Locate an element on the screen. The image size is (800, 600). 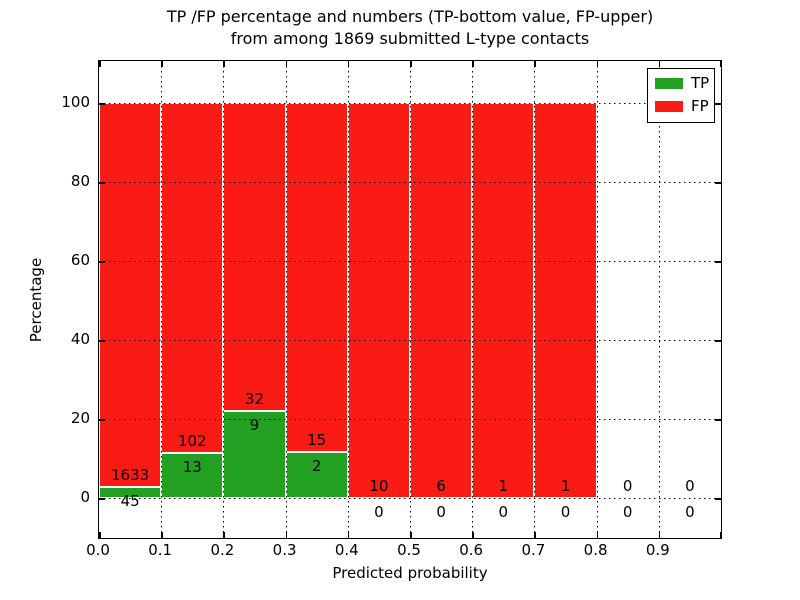
y-tick-label: 20 is located at coordinates (80, 418).